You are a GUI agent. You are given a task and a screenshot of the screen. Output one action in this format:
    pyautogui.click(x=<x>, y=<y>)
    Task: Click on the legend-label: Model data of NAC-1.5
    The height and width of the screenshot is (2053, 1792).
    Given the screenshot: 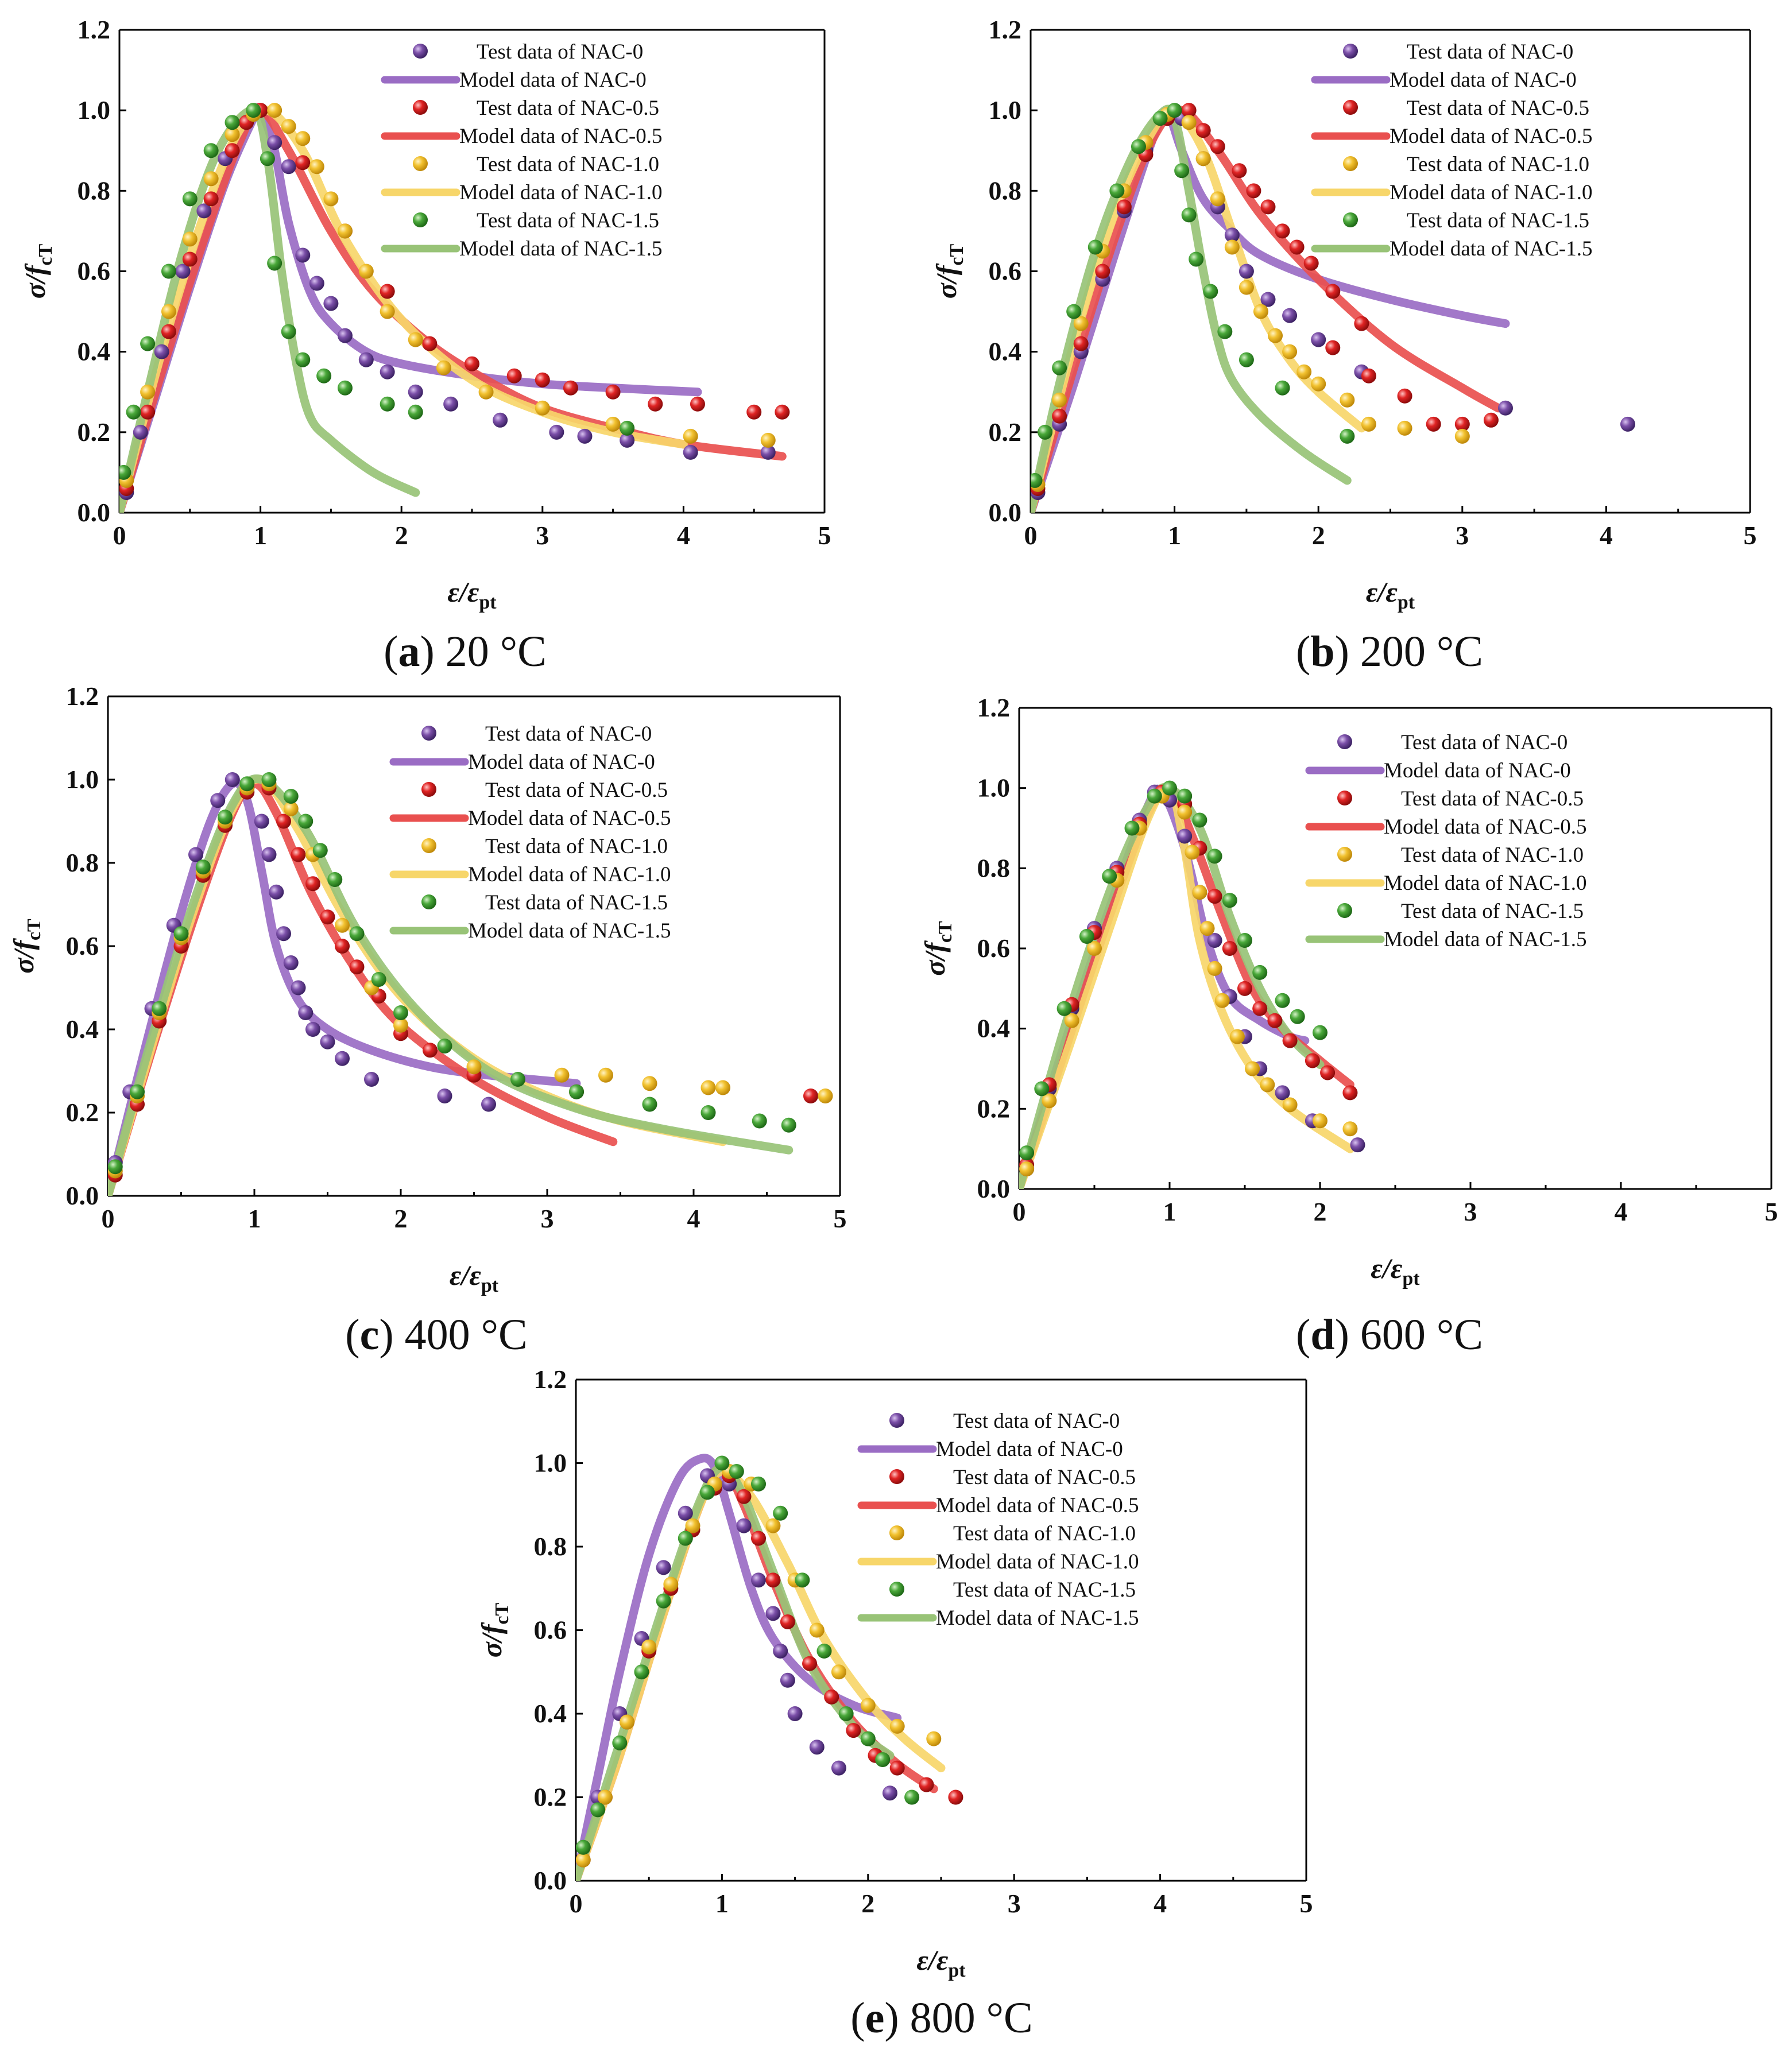 What is the action you would take?
    pyautogui.click(x=1491, y=249)
    